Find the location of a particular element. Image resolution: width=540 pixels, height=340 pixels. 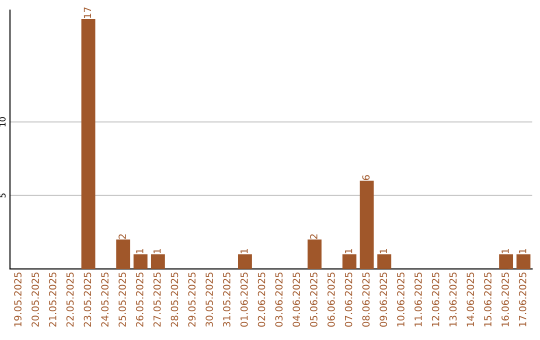

x-tick-label: 26.05.2025 is located at coordinates (140, 299).